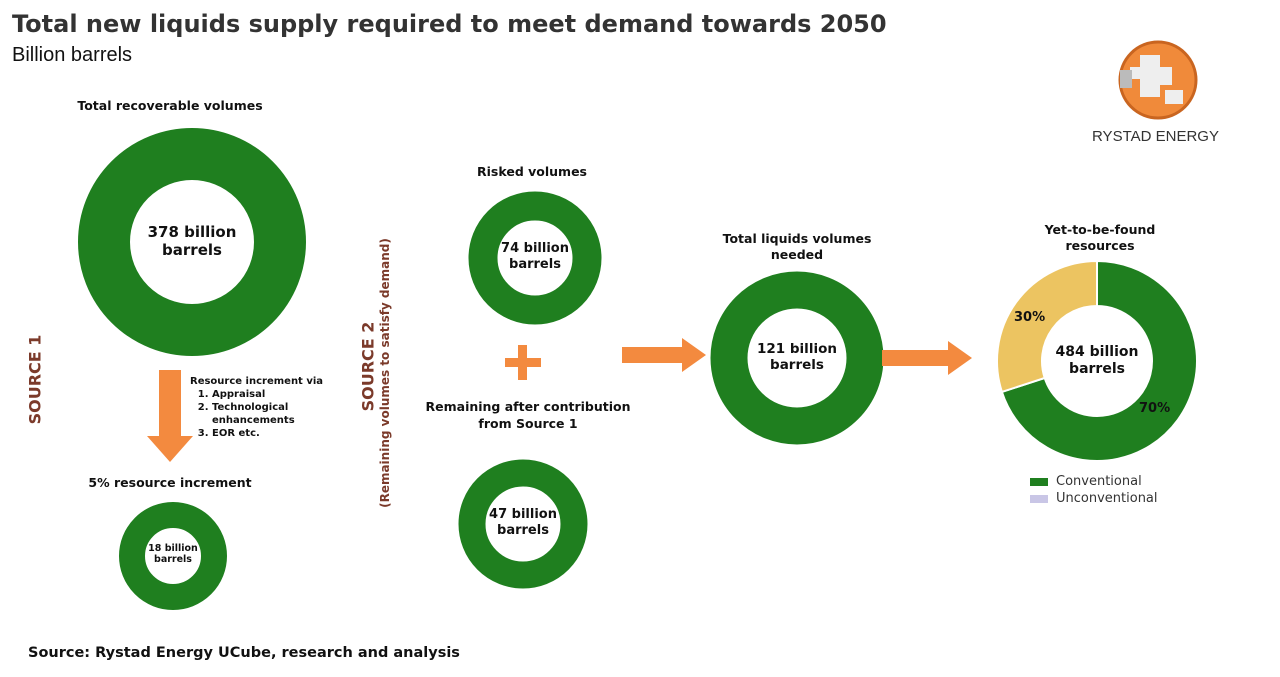 The image size is (1280, 677). I want to click on source-2-label: SOURCE 2, so click(368, 366).